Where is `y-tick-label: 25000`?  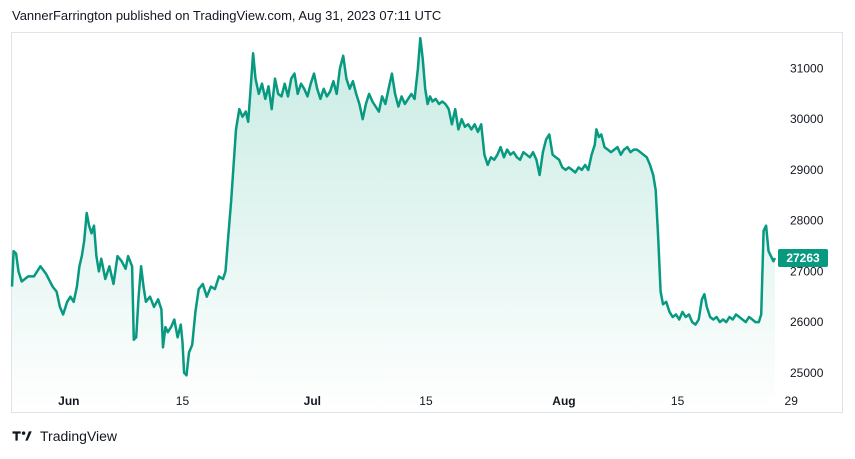
y-tick-label: 25000 is located at coordinates (807, 373).